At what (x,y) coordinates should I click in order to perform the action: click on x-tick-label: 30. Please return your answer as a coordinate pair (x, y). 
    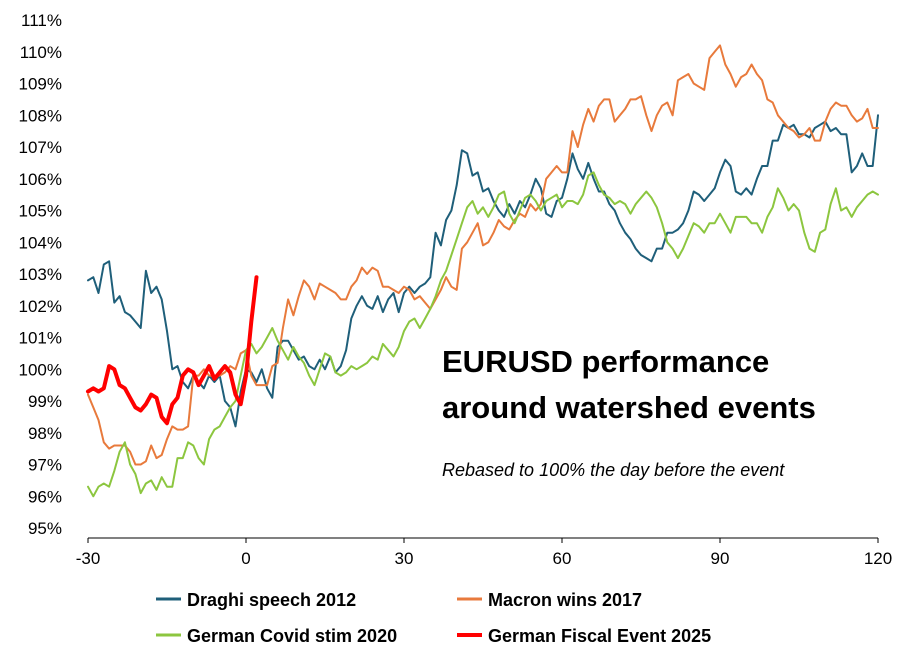
    Looking at the image, I should click on (404, 558).